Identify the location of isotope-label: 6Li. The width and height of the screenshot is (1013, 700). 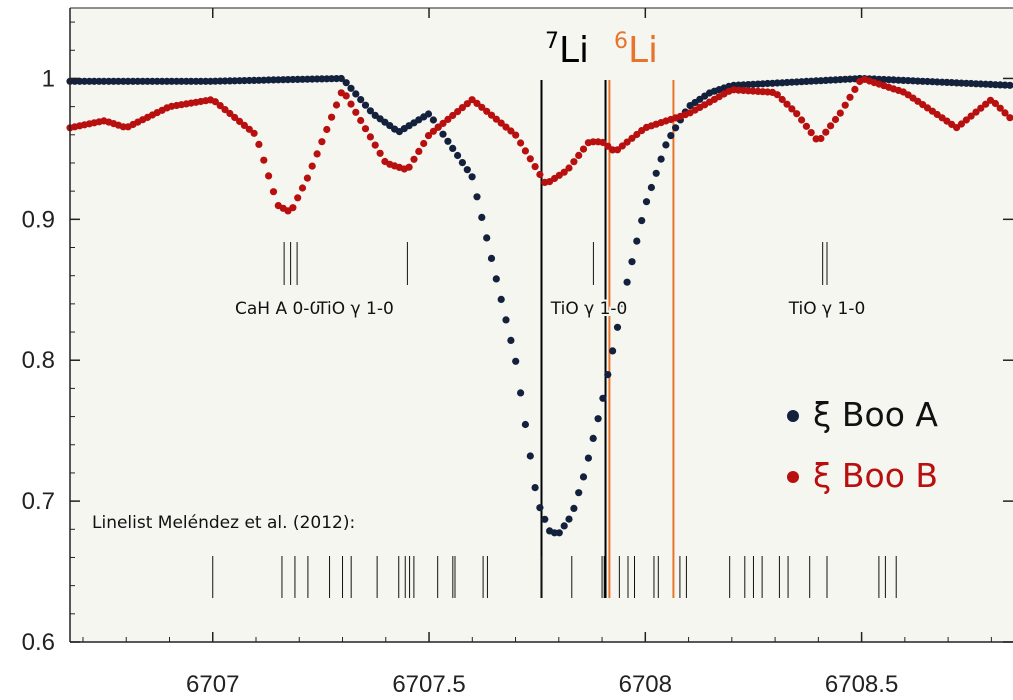
(636, 50).